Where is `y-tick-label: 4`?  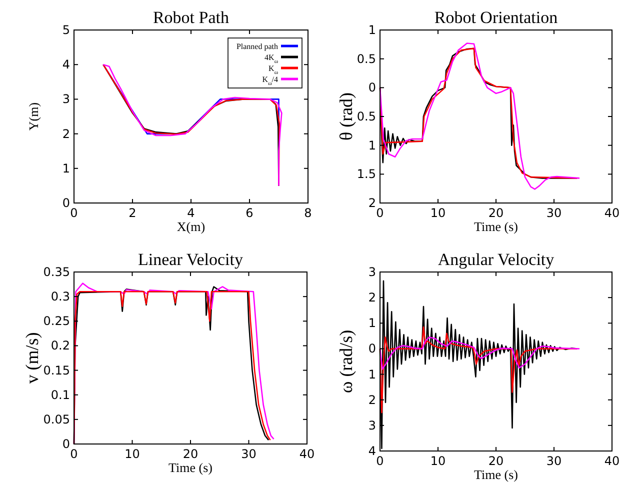
y-tick-label: 4 is located at coordinates (66, 65).